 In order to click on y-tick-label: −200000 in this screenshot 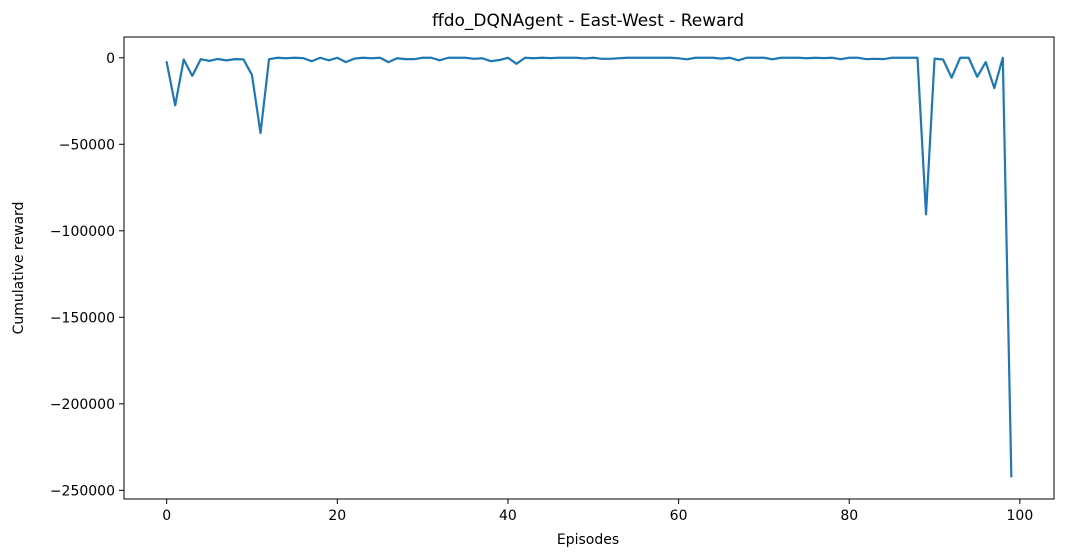, I will do `click(82, 405)`.